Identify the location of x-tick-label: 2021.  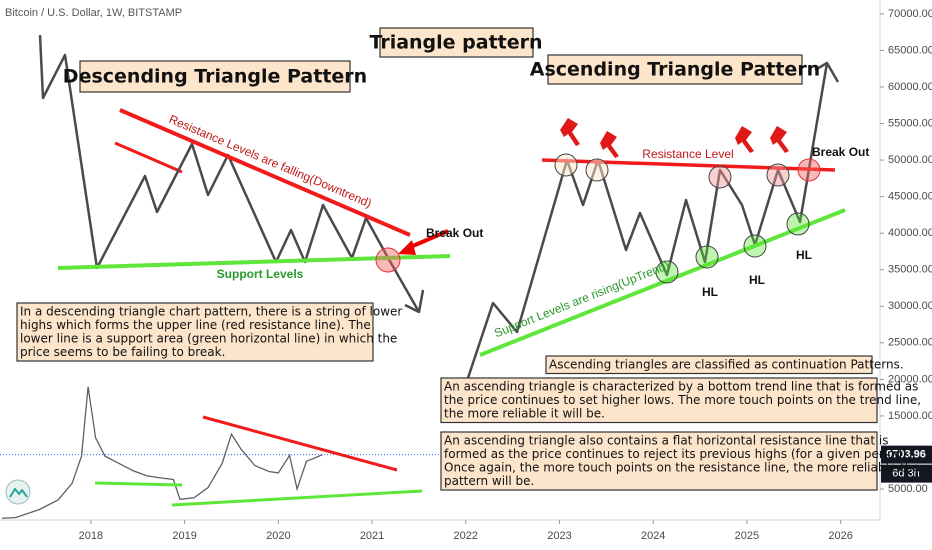
(372, 536).